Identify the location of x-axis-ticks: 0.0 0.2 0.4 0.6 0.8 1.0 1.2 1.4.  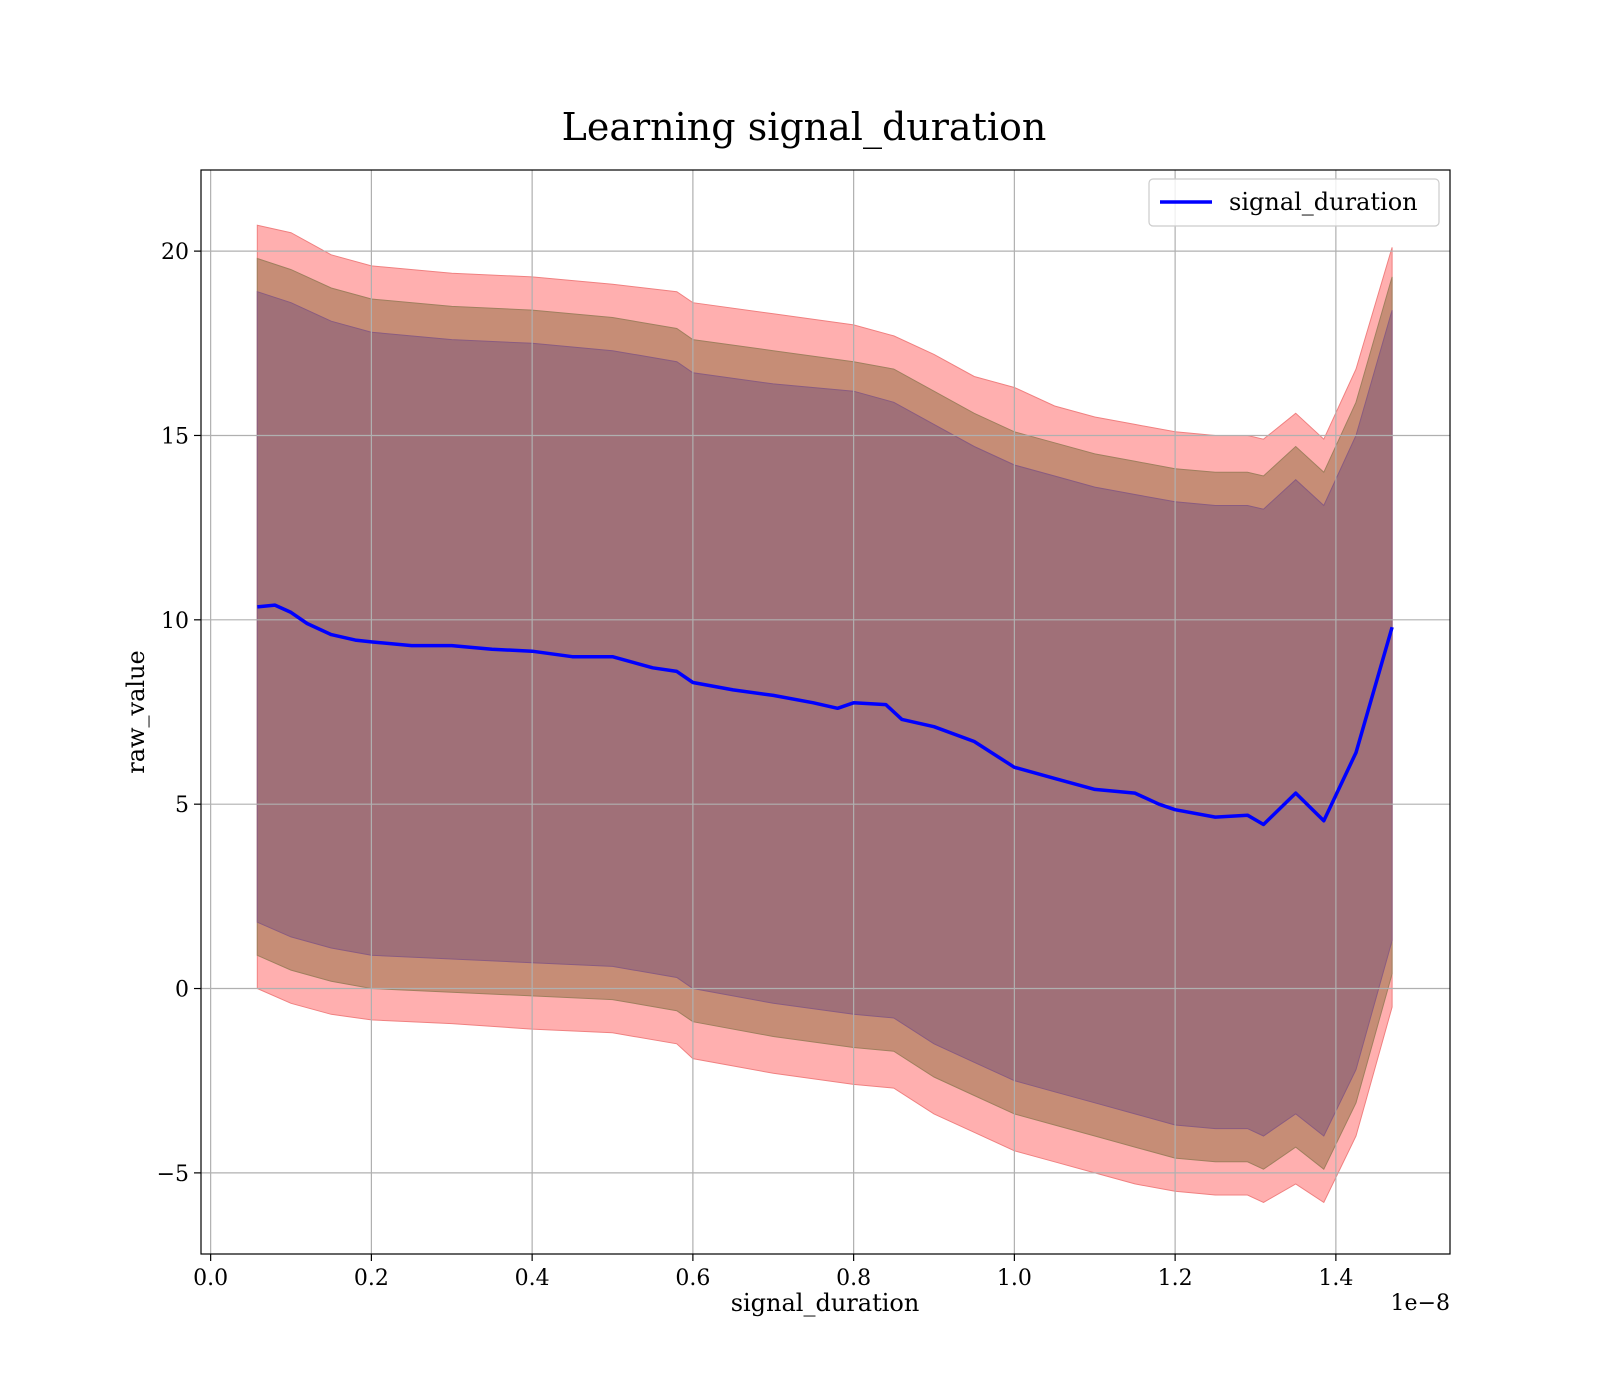
(773, 1272).